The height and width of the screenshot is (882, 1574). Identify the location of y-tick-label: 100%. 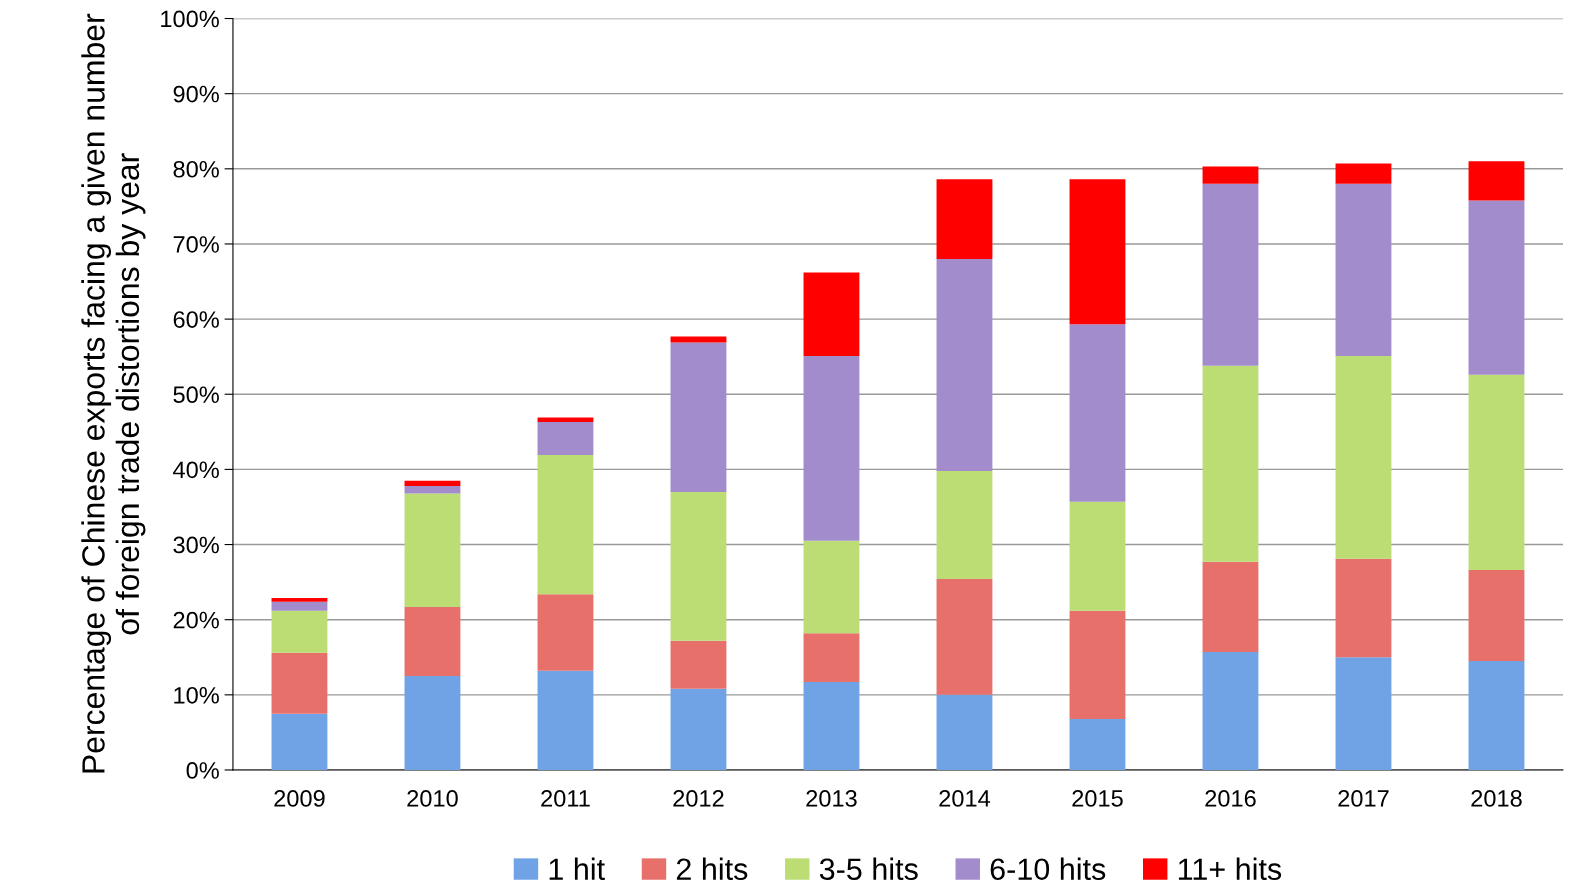
(190, 19).